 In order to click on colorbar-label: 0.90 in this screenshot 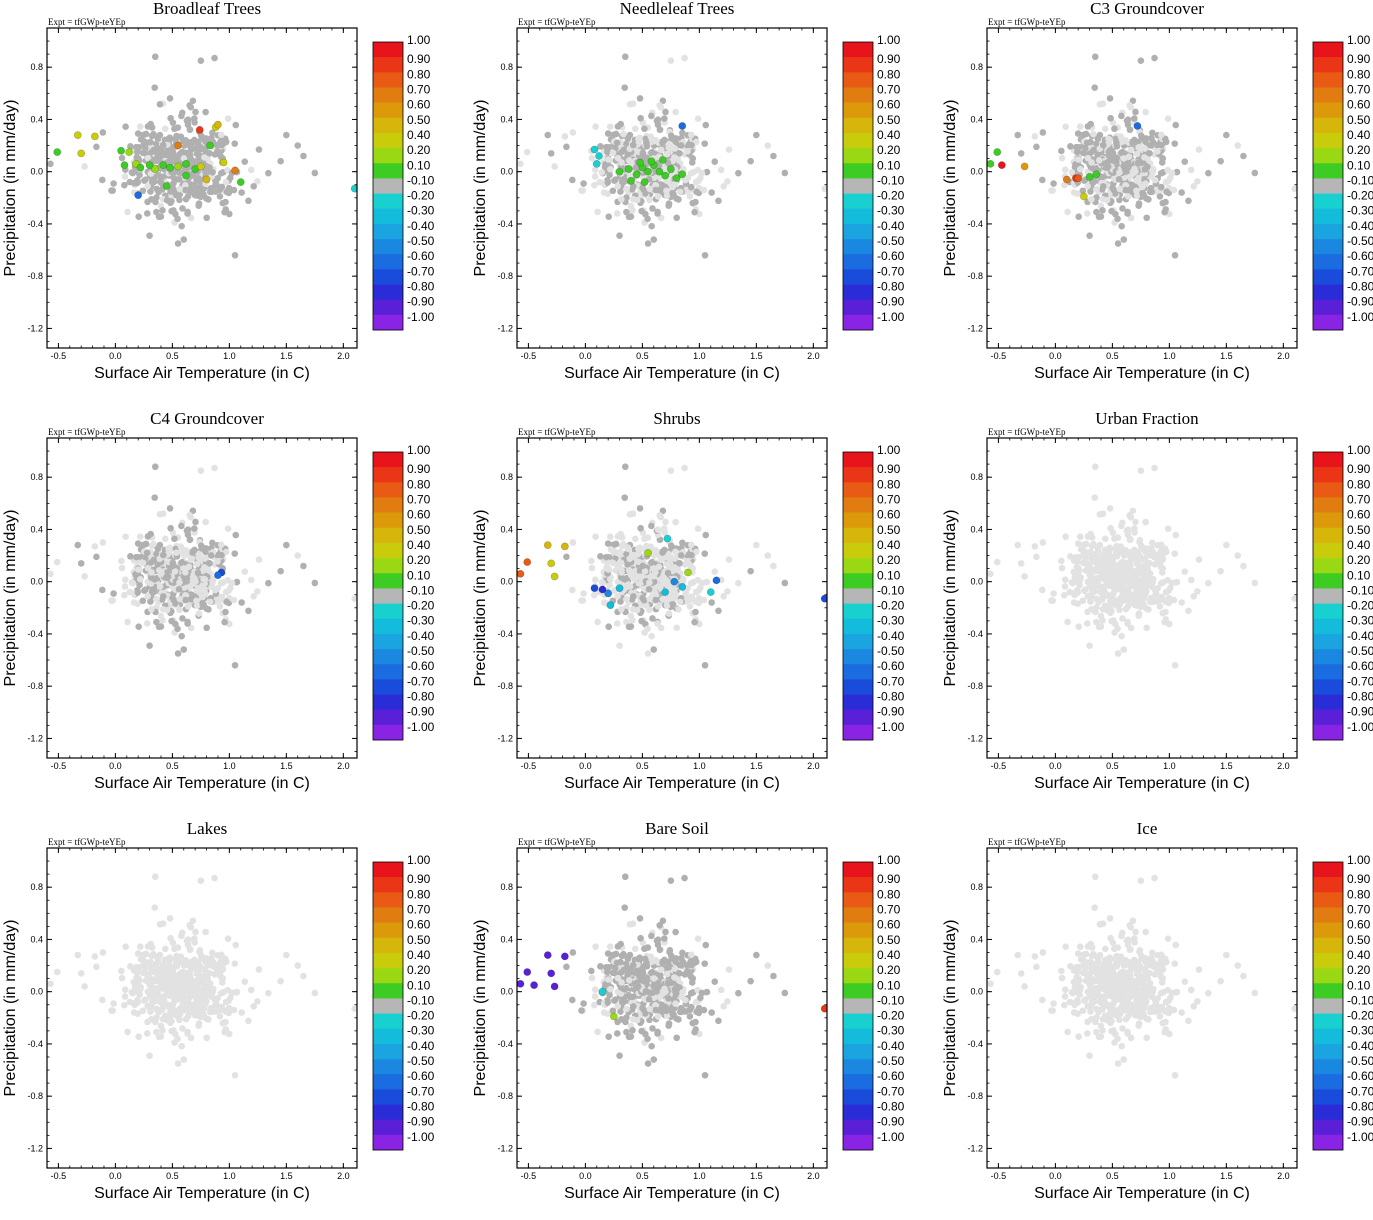, I will do `click(419, 59)`.